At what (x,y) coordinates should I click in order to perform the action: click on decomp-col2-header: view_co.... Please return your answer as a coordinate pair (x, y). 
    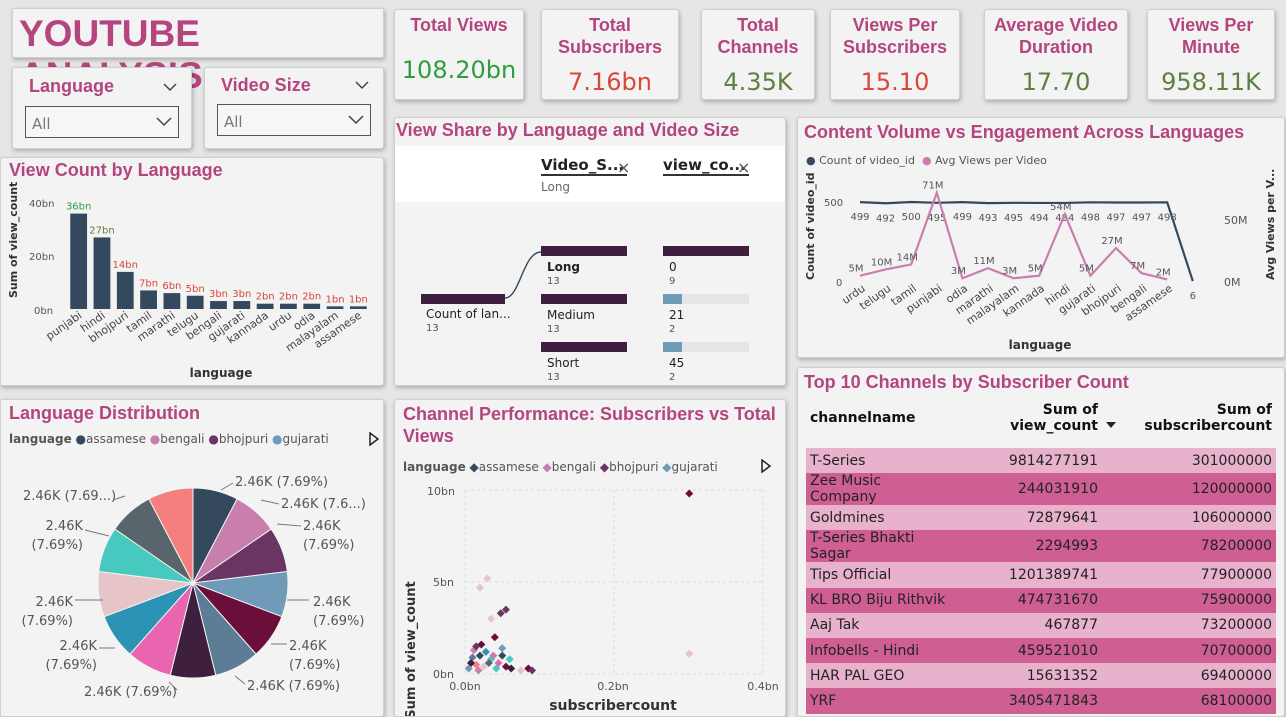
    Looking at the image, I should click on (706, 166).